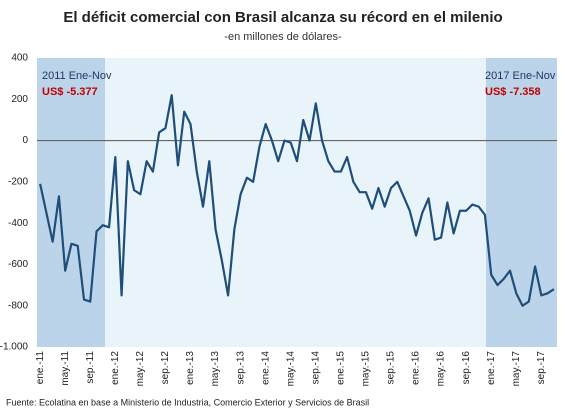 Image resolution: width=567 pixels, height=411 pixels. What do you see at coordinates (70, 92) in the screenshot?
I see `annotation-value: US$ -5.377` at bounding box center [70, 92].